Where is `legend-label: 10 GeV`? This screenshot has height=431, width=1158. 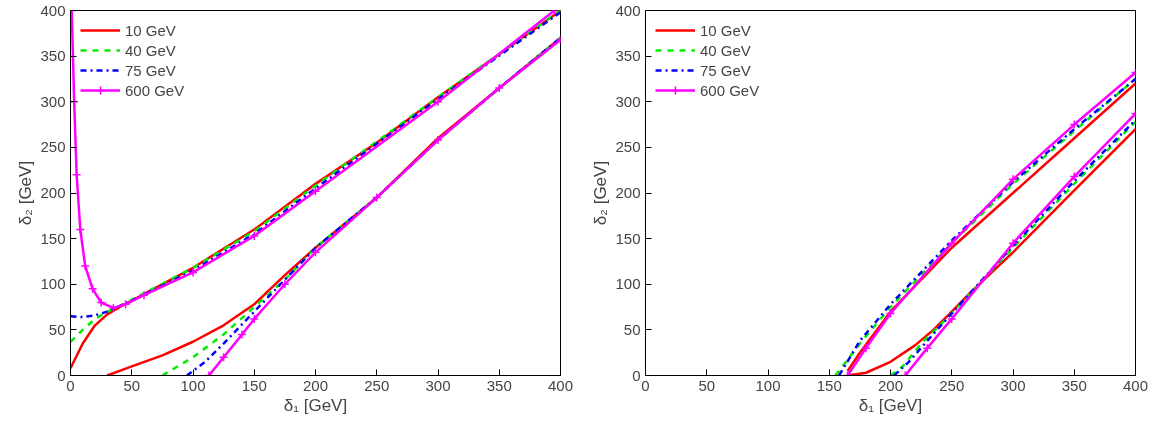
legend-label: 10 GeV is located at coordinates (725, 30).